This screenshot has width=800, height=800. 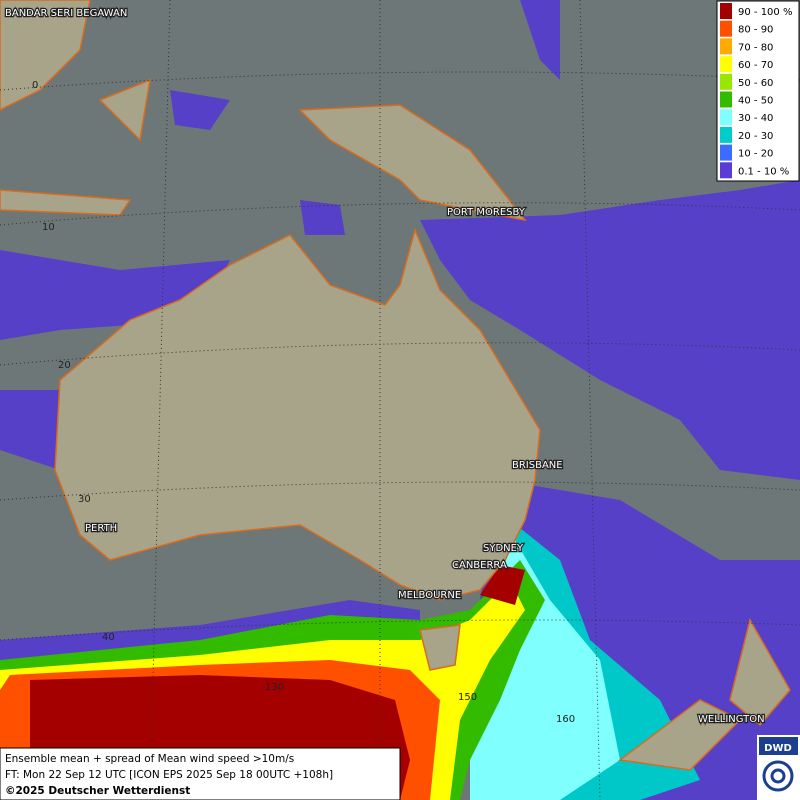 I want to click on logo-text: DWD, so click(x=778, y=748).